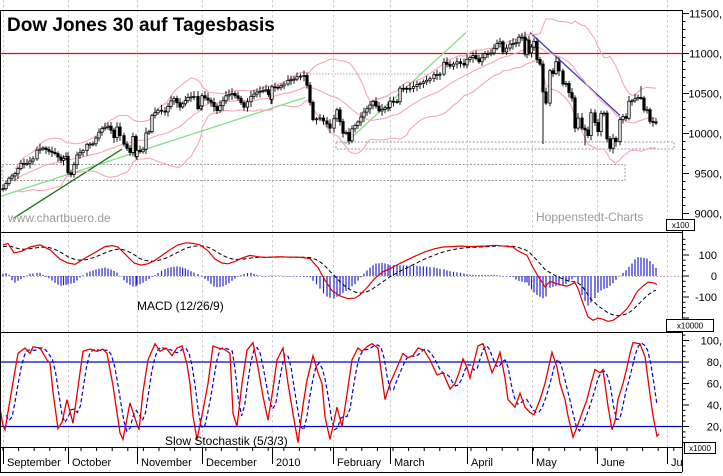 Image resolution: width=723 pixels, height=476 pixels. Describe the element at coordinates (711, 342) in the screenshot. I see `stochastic-tick-label: 100,` at that location.